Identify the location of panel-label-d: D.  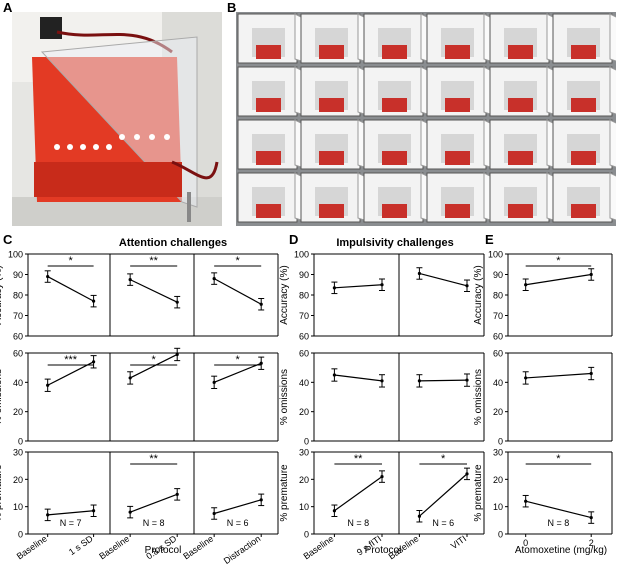
(293, 239).